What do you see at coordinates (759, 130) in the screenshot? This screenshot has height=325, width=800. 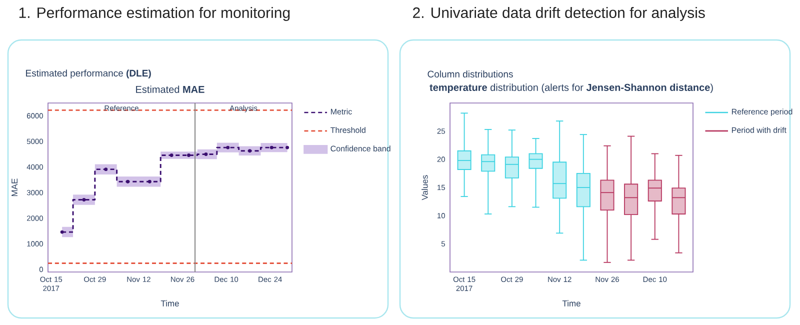 I see `legend-label: Period with drift` at bounding box center [759, 130].